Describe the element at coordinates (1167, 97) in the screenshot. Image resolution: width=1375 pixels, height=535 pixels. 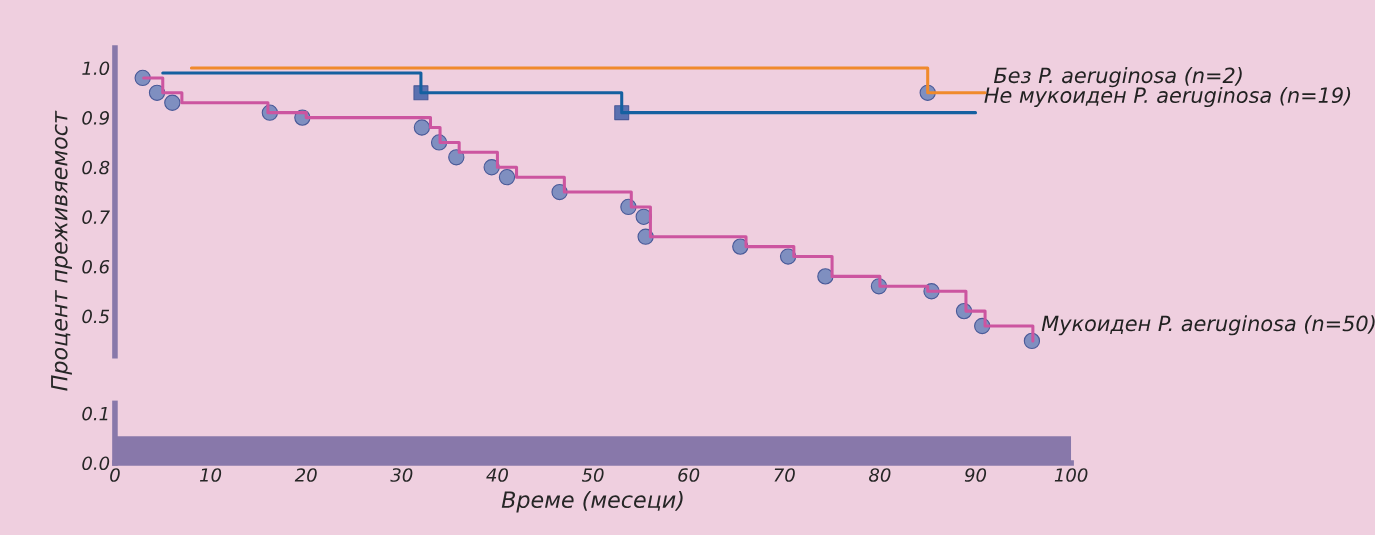
I see `series-label: Не мукоиден P. aeruginosa (n=19)` at that location.